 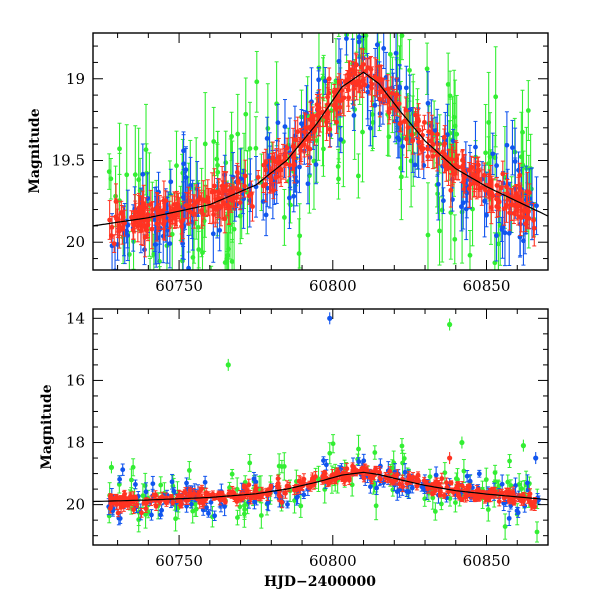 What do you see at coordinates (35, 150) in the screenshot?
I see `top-ylabel: Magnitude` at bounding box center [35, 150].